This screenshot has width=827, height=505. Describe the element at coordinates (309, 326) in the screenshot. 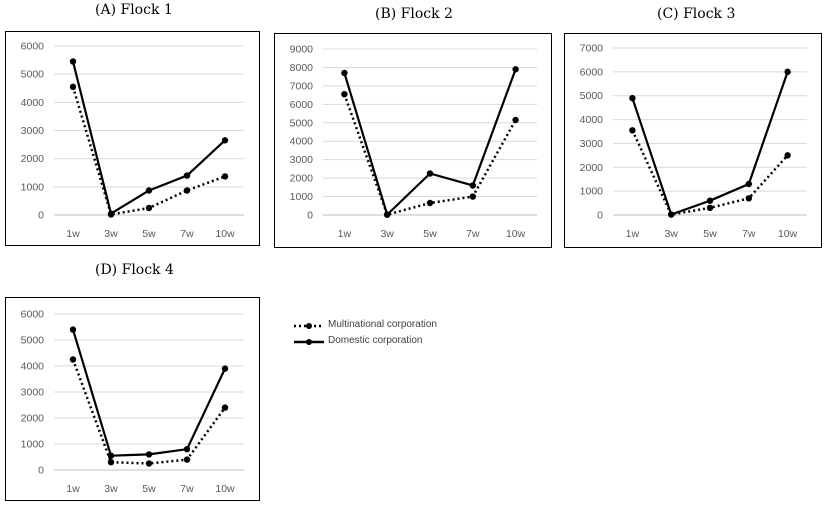

I see `legend-sample-dotted` at that location.